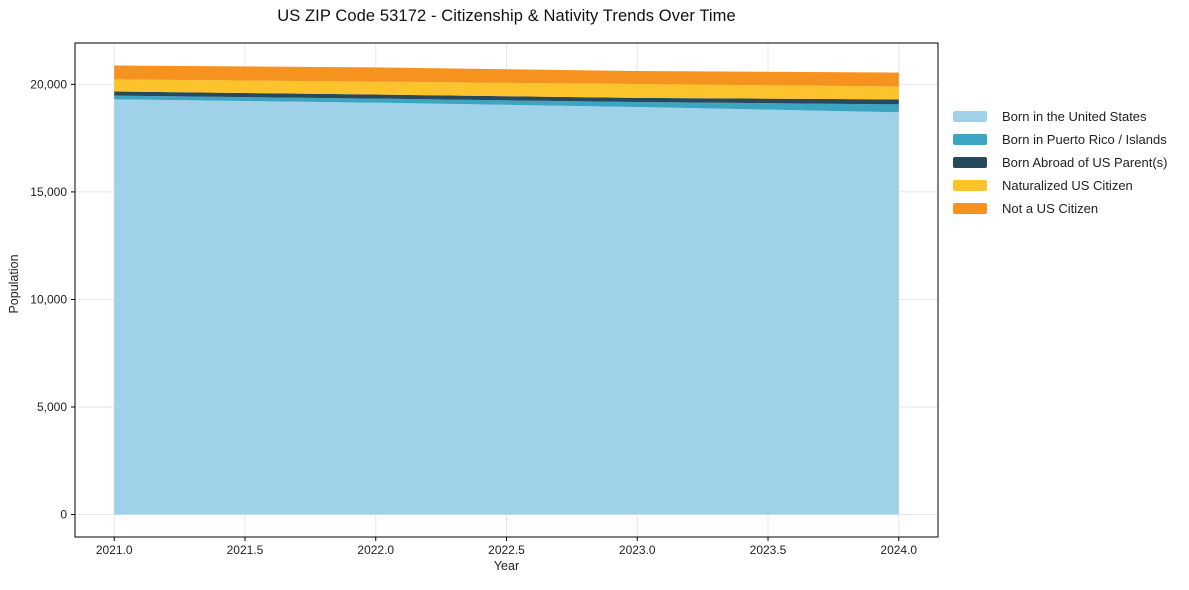 The width and height of the screenshot is (1189, 590). Describe the element at coordinates (48, 192) in the screenshot. I see `y-tick-label: 15,000` at that location.